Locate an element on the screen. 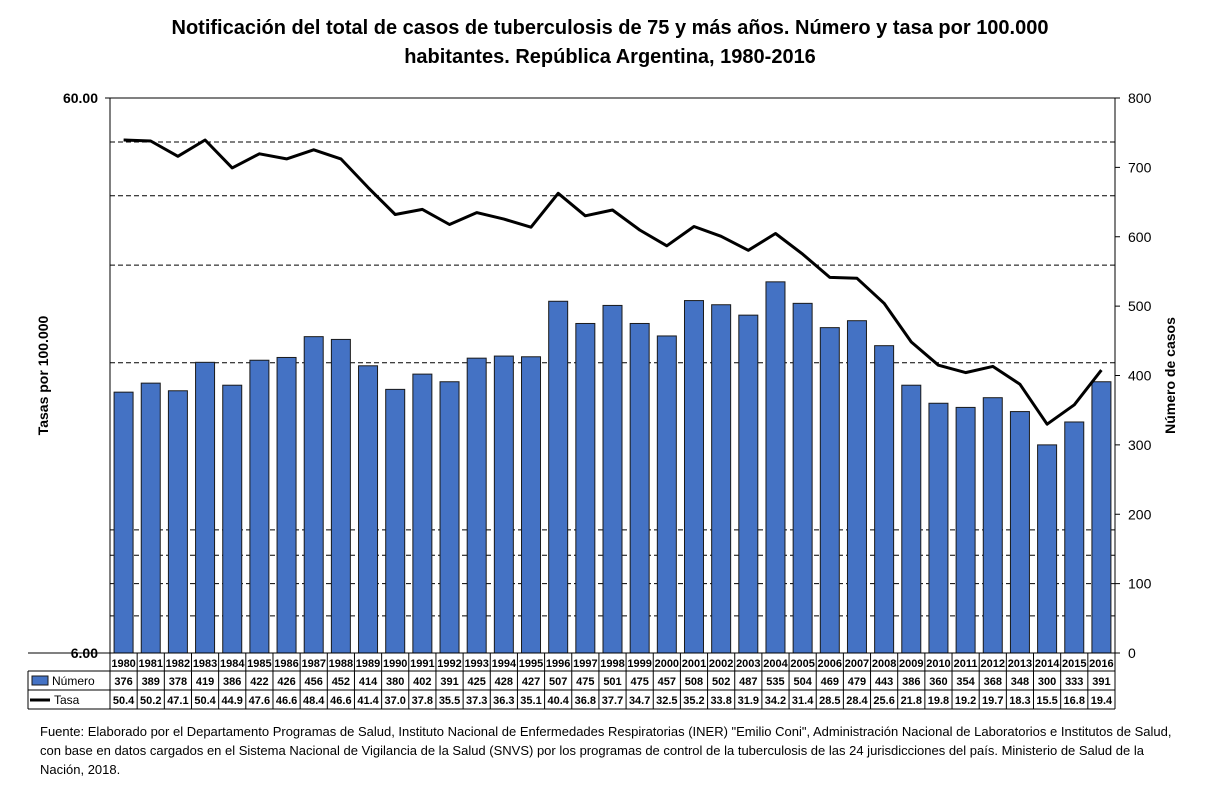  numero-data-label: 376 is located at coordinates (123, 682).